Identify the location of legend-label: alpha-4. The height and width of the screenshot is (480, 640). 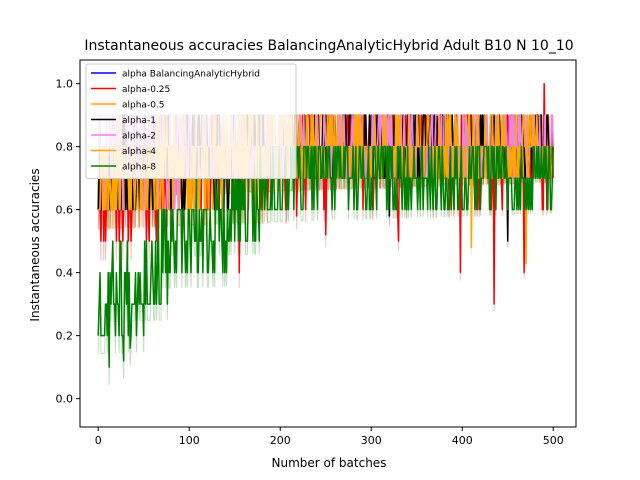
(139, 152).